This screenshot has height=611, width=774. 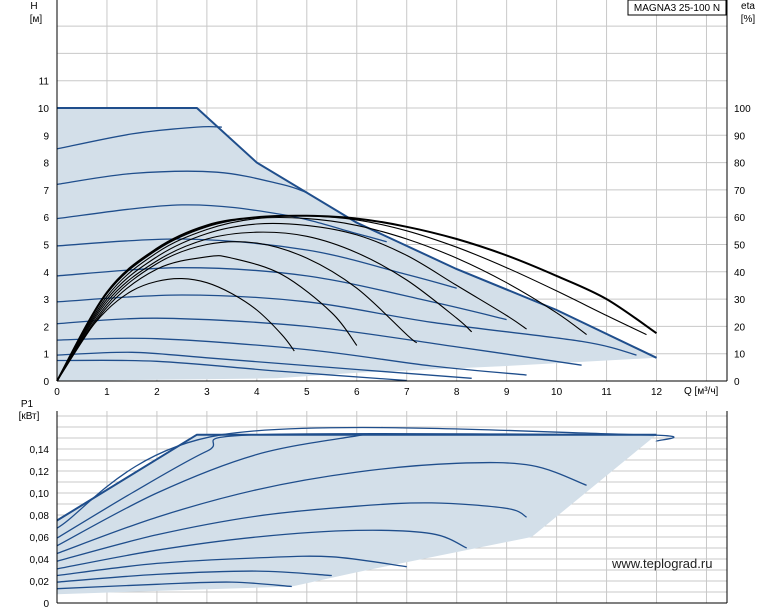 I want to click on eta-tick-label: 10, so click(x=740, y=355).